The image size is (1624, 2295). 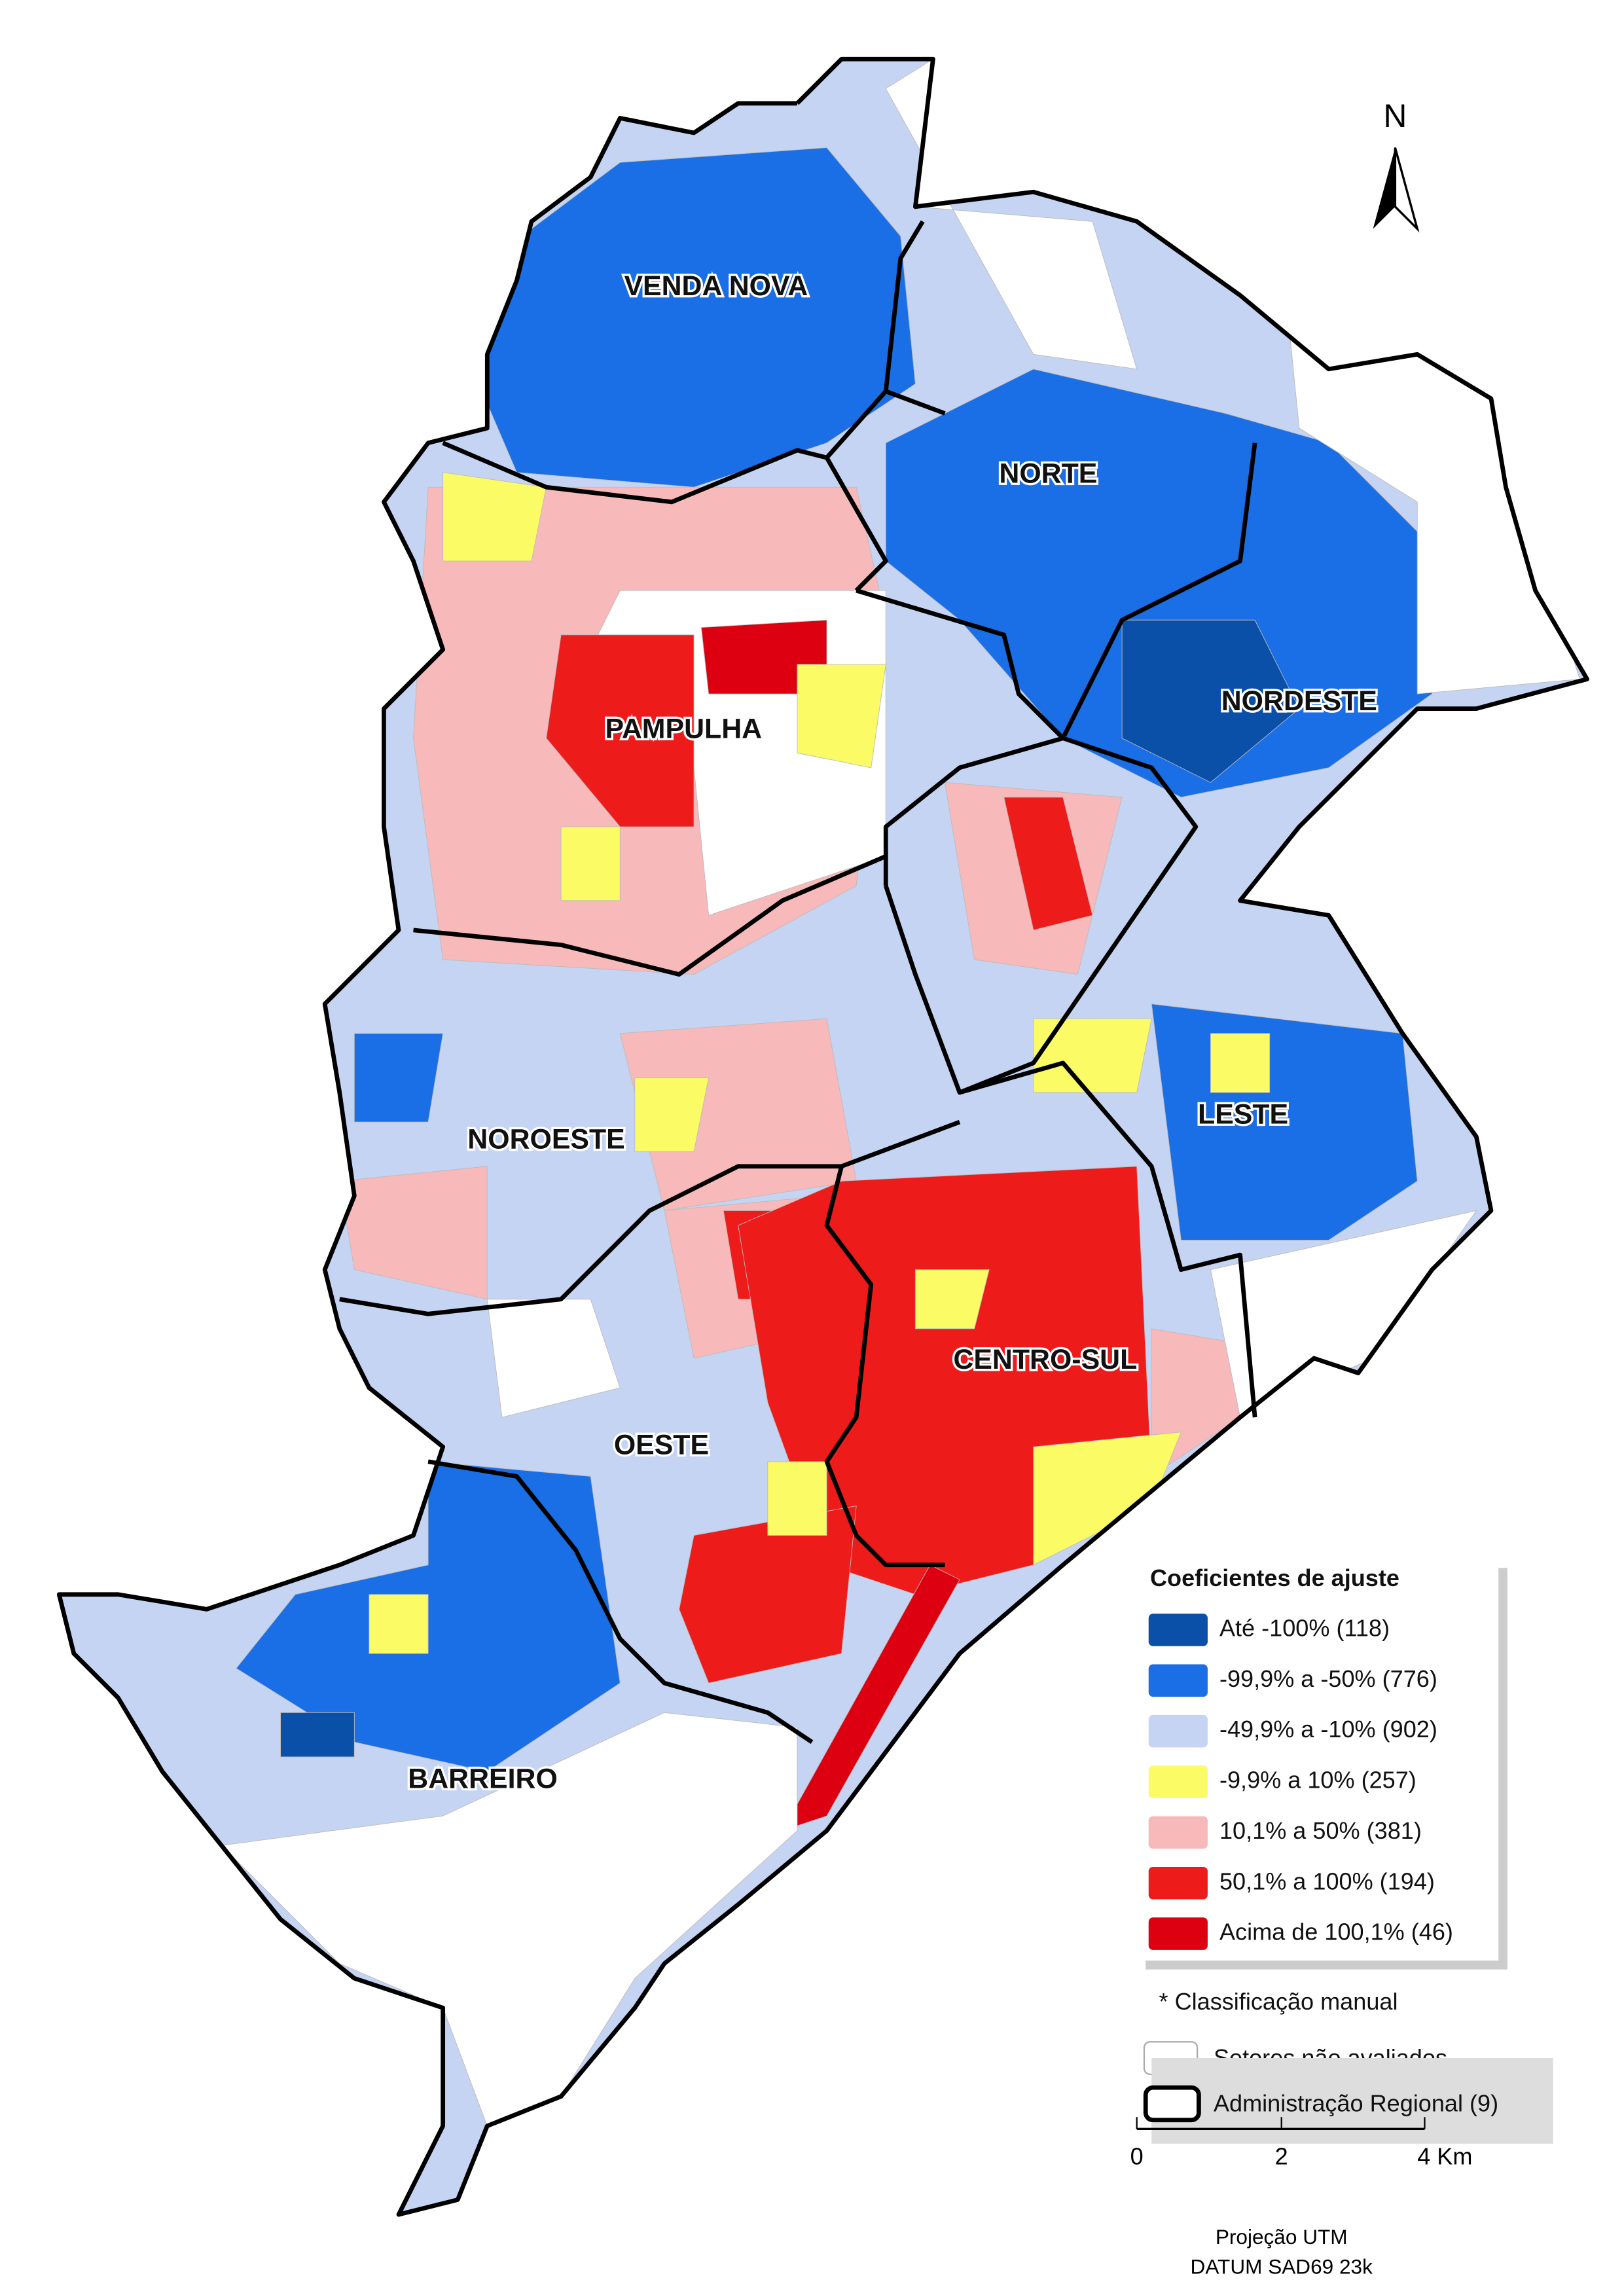 I want to click on legend-title: Coeficientes de ajuste, so click(x=1274, y=1577).